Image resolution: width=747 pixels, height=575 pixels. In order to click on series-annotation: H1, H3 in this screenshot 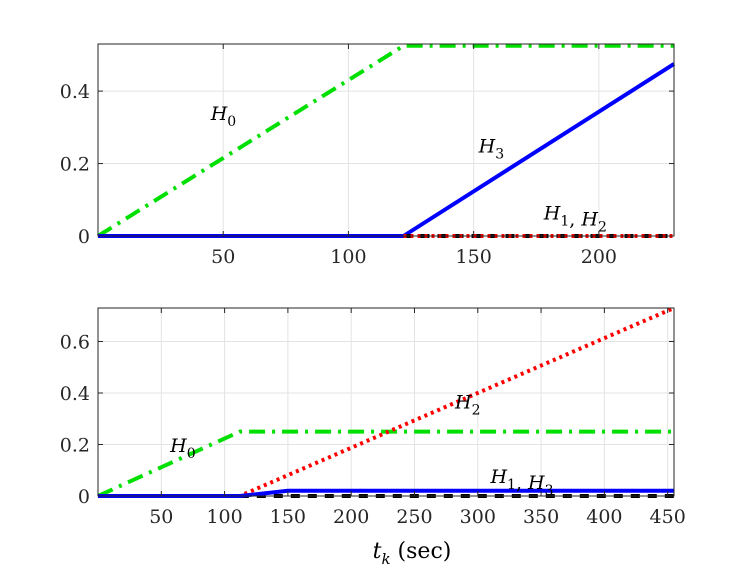, I will do `click(521, 482)`.